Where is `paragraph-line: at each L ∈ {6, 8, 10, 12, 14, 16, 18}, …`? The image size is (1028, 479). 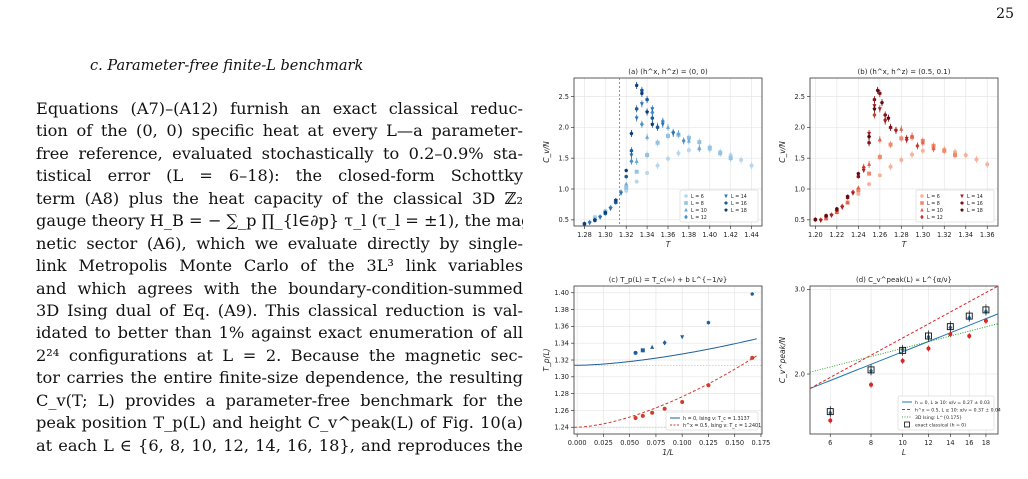
paragraph-line: at each L ∈ {6, 8, 10, 12, 14, 16, 18}, … is located at coordinates (279, 445).